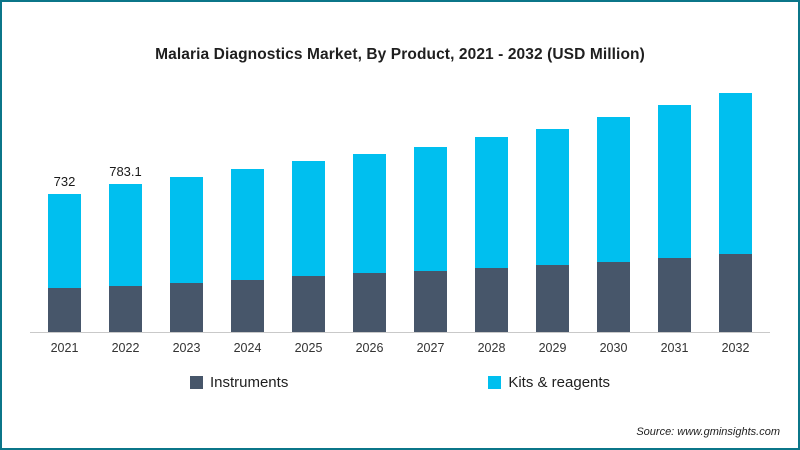  I want to click on bar-group-2029, so click(552, 209).